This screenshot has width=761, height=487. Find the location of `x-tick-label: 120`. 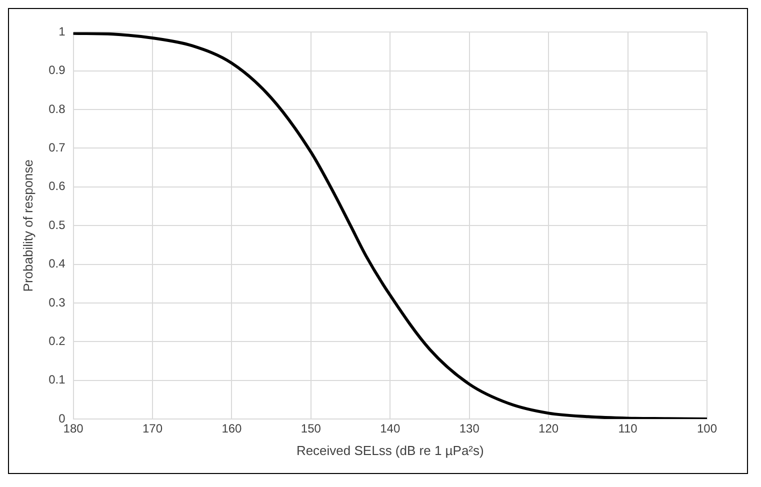

x-tick-label: 120 is located at coordinates (548, 429).